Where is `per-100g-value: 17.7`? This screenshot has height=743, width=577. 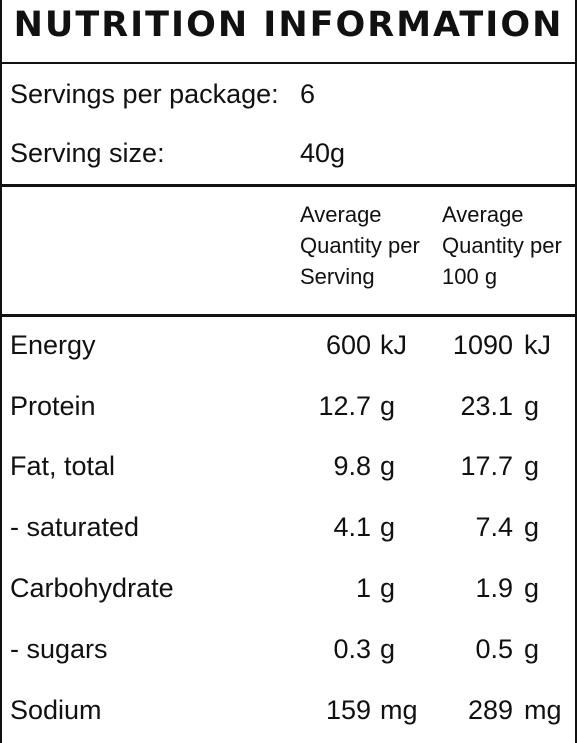
per-100g-value: 17.7 is located at coordinates (486, 466).